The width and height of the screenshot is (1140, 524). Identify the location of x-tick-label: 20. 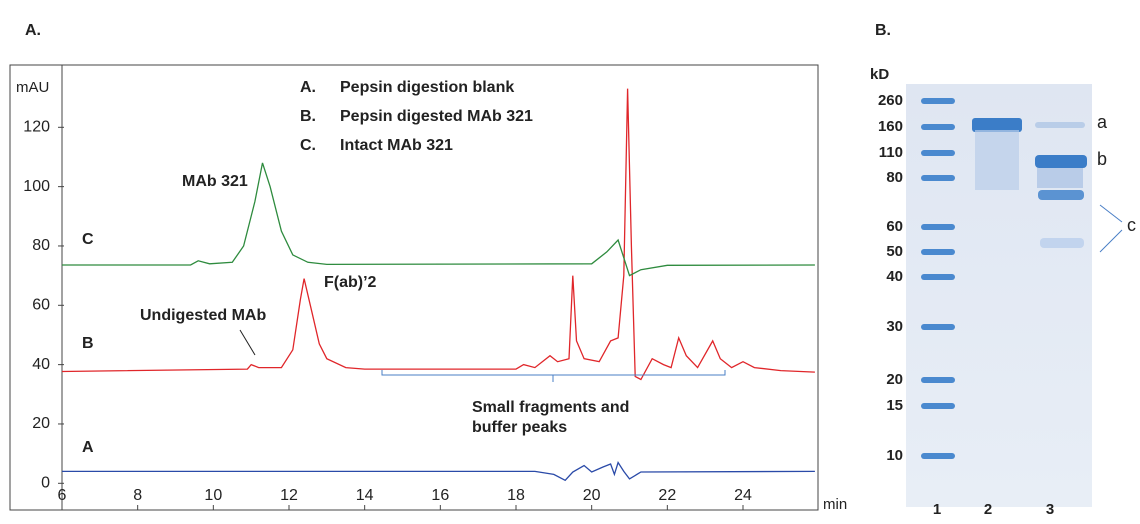
(592, 495).